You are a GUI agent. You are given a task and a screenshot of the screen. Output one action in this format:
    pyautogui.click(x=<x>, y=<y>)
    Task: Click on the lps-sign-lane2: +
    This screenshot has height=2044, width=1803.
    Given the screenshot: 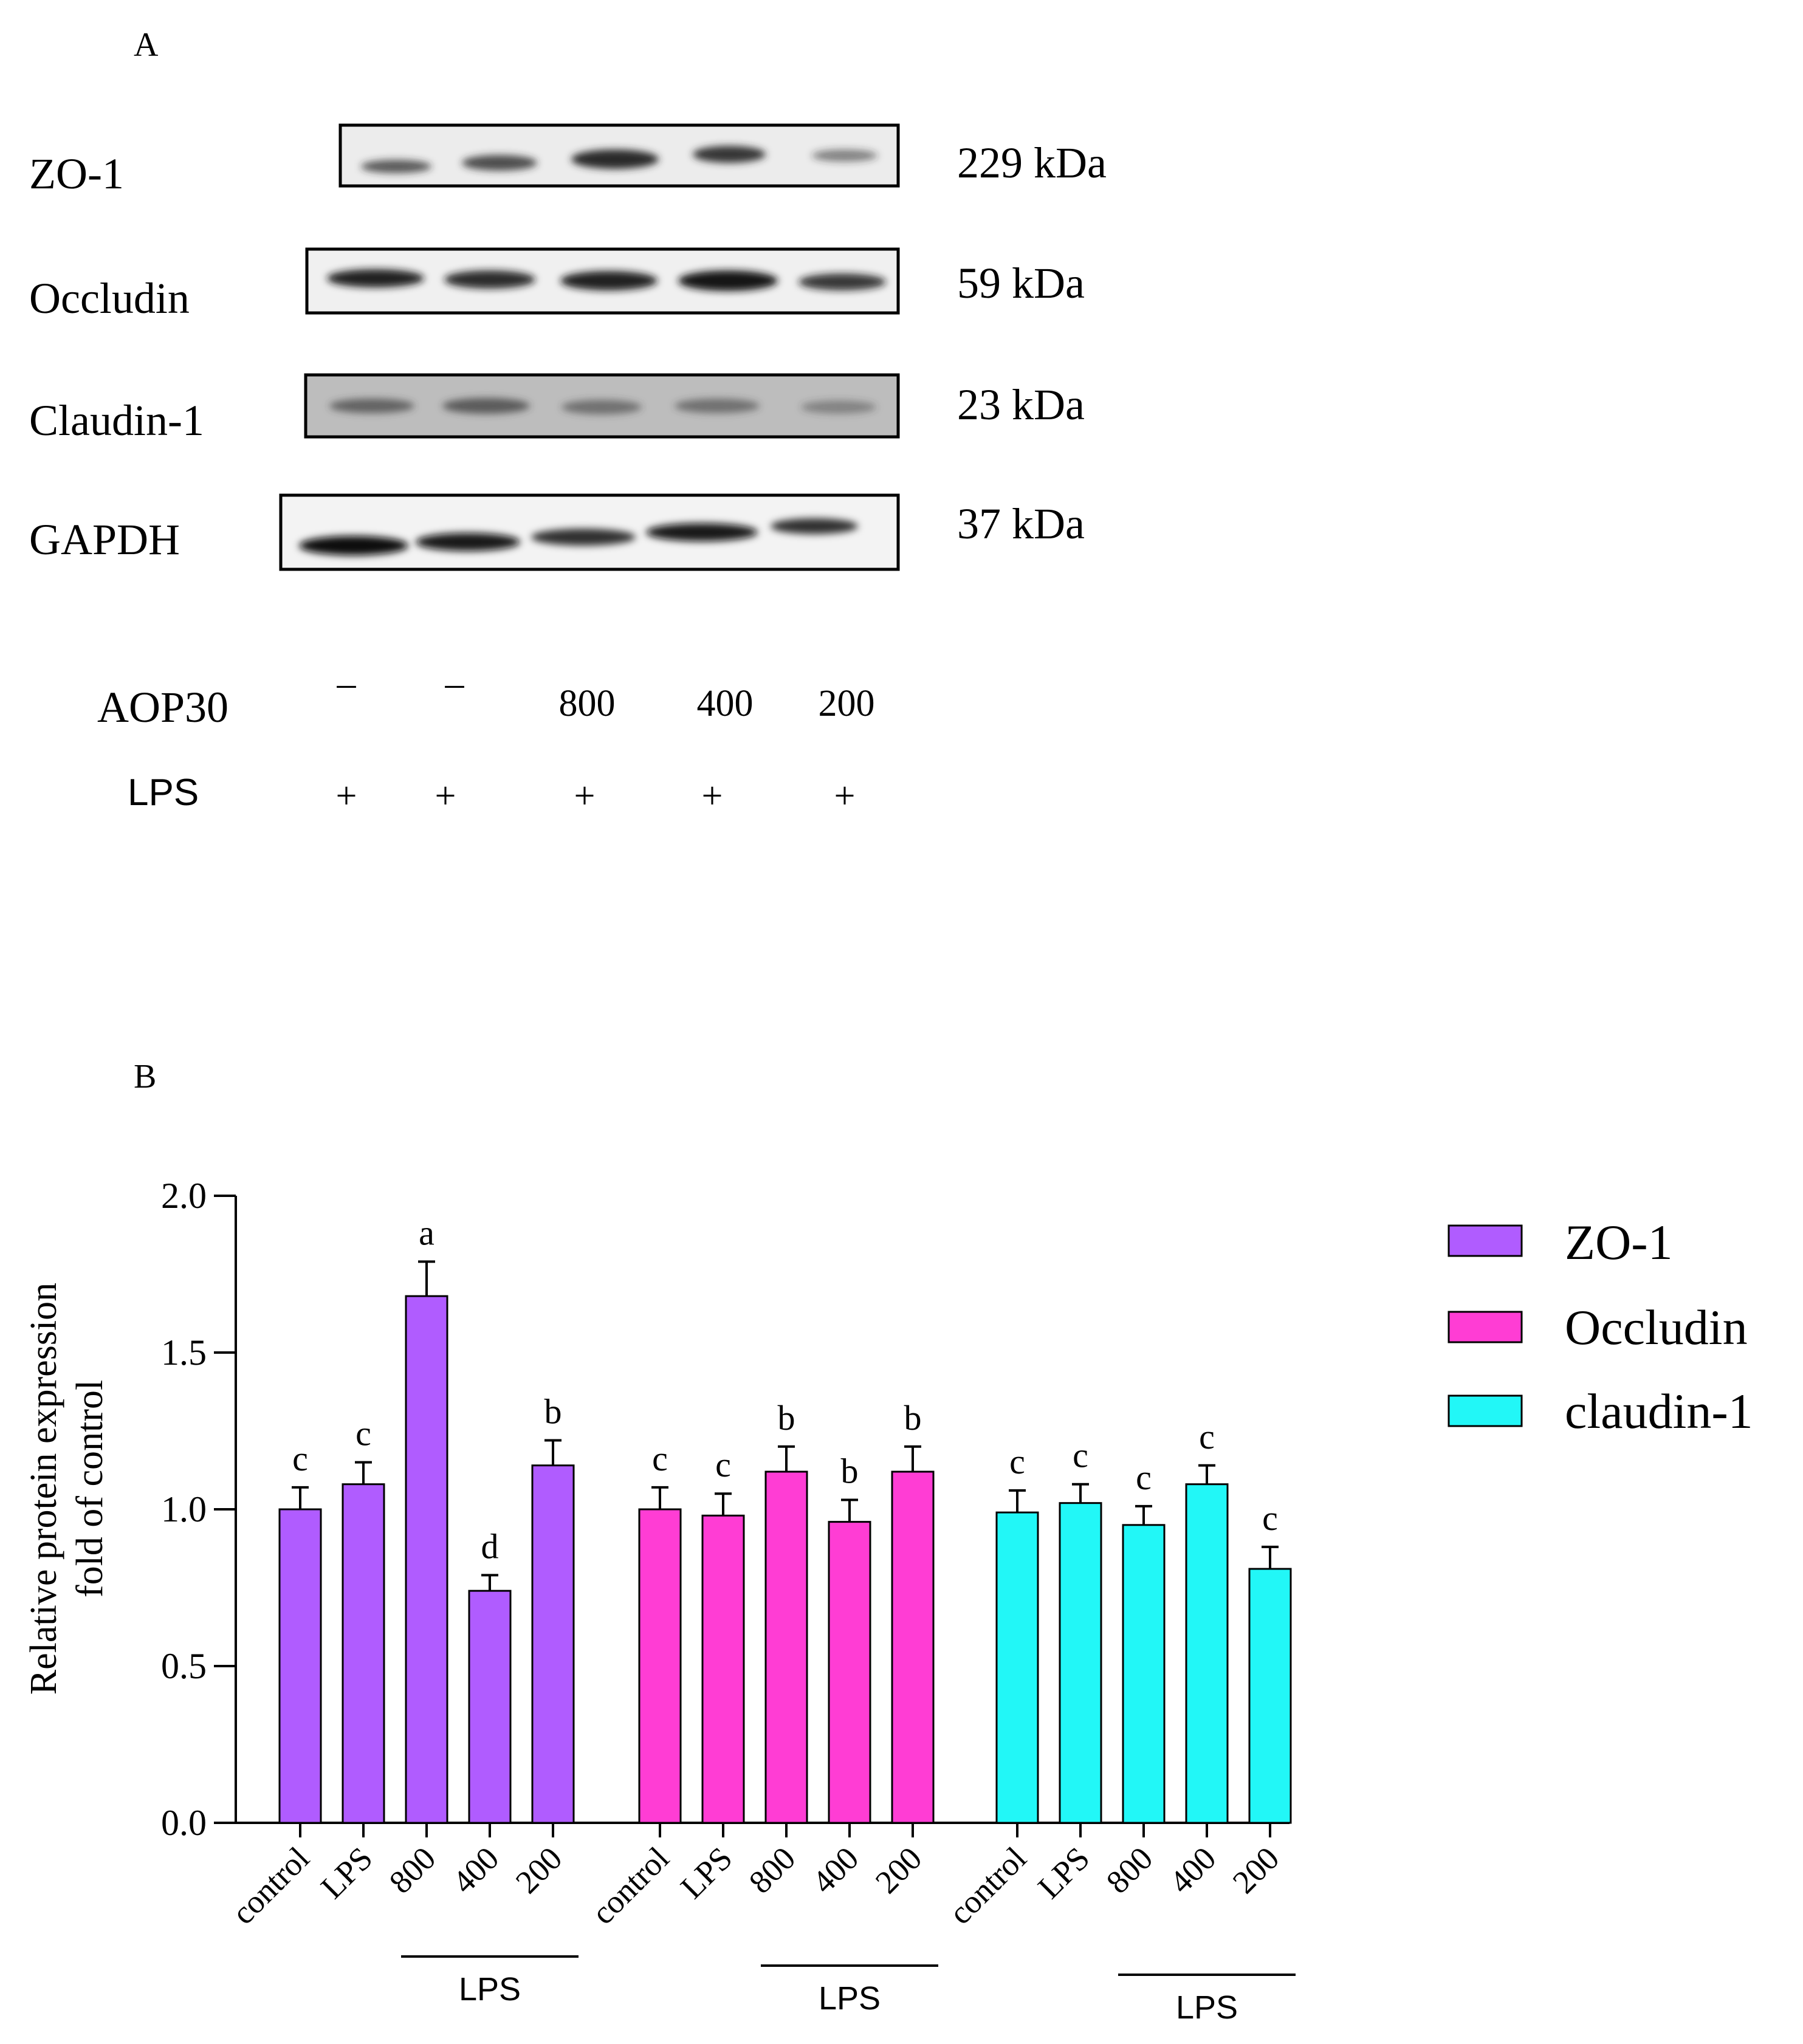 What is the action you would take?
    pyautogui.click(x=445, y=796)
    